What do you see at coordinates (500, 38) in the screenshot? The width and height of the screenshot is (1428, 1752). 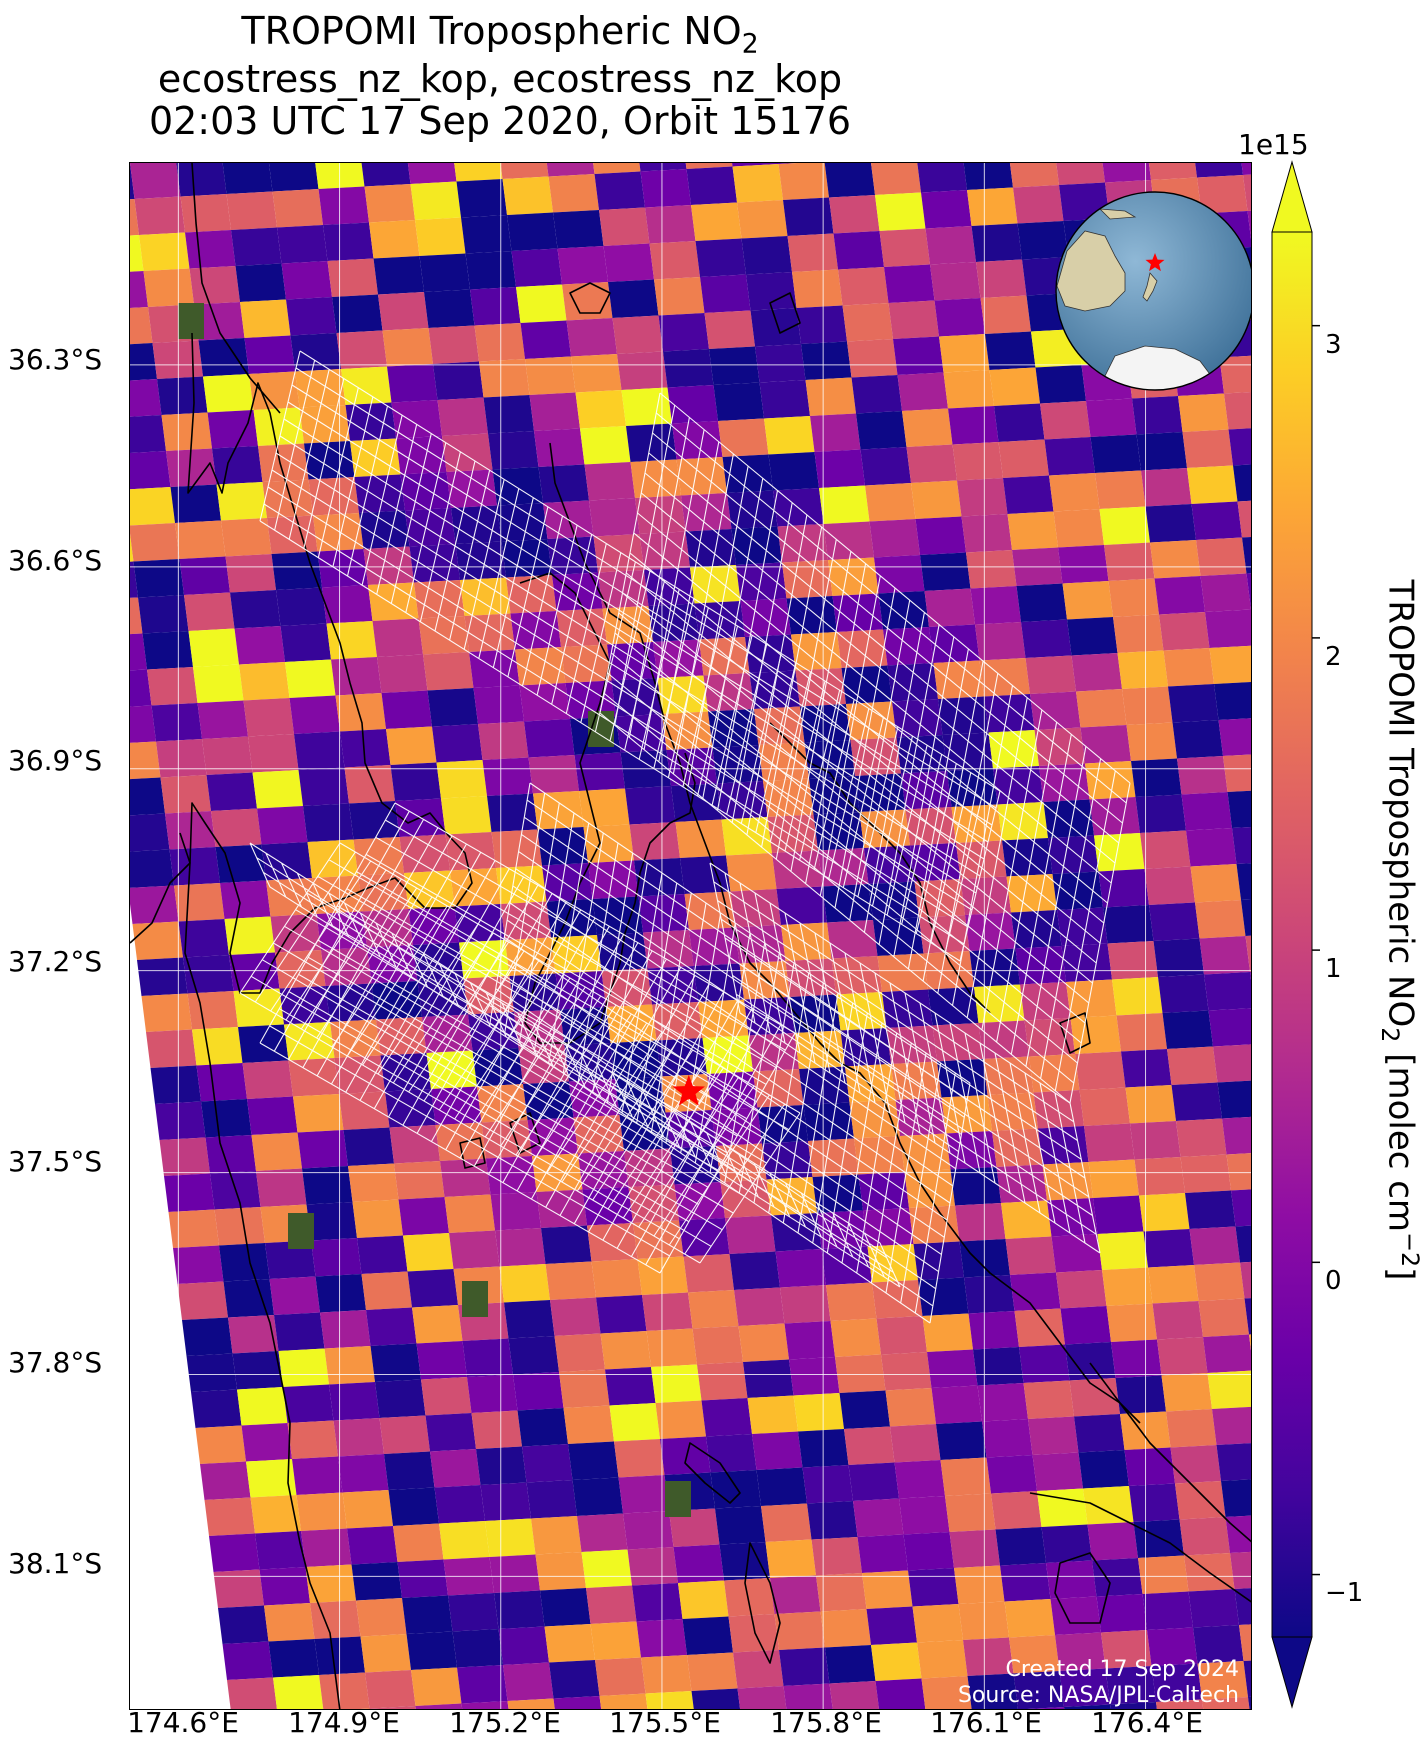 I see `page-title: TROPOMI Tropospheric NO2` at bounding box center [500, 38].